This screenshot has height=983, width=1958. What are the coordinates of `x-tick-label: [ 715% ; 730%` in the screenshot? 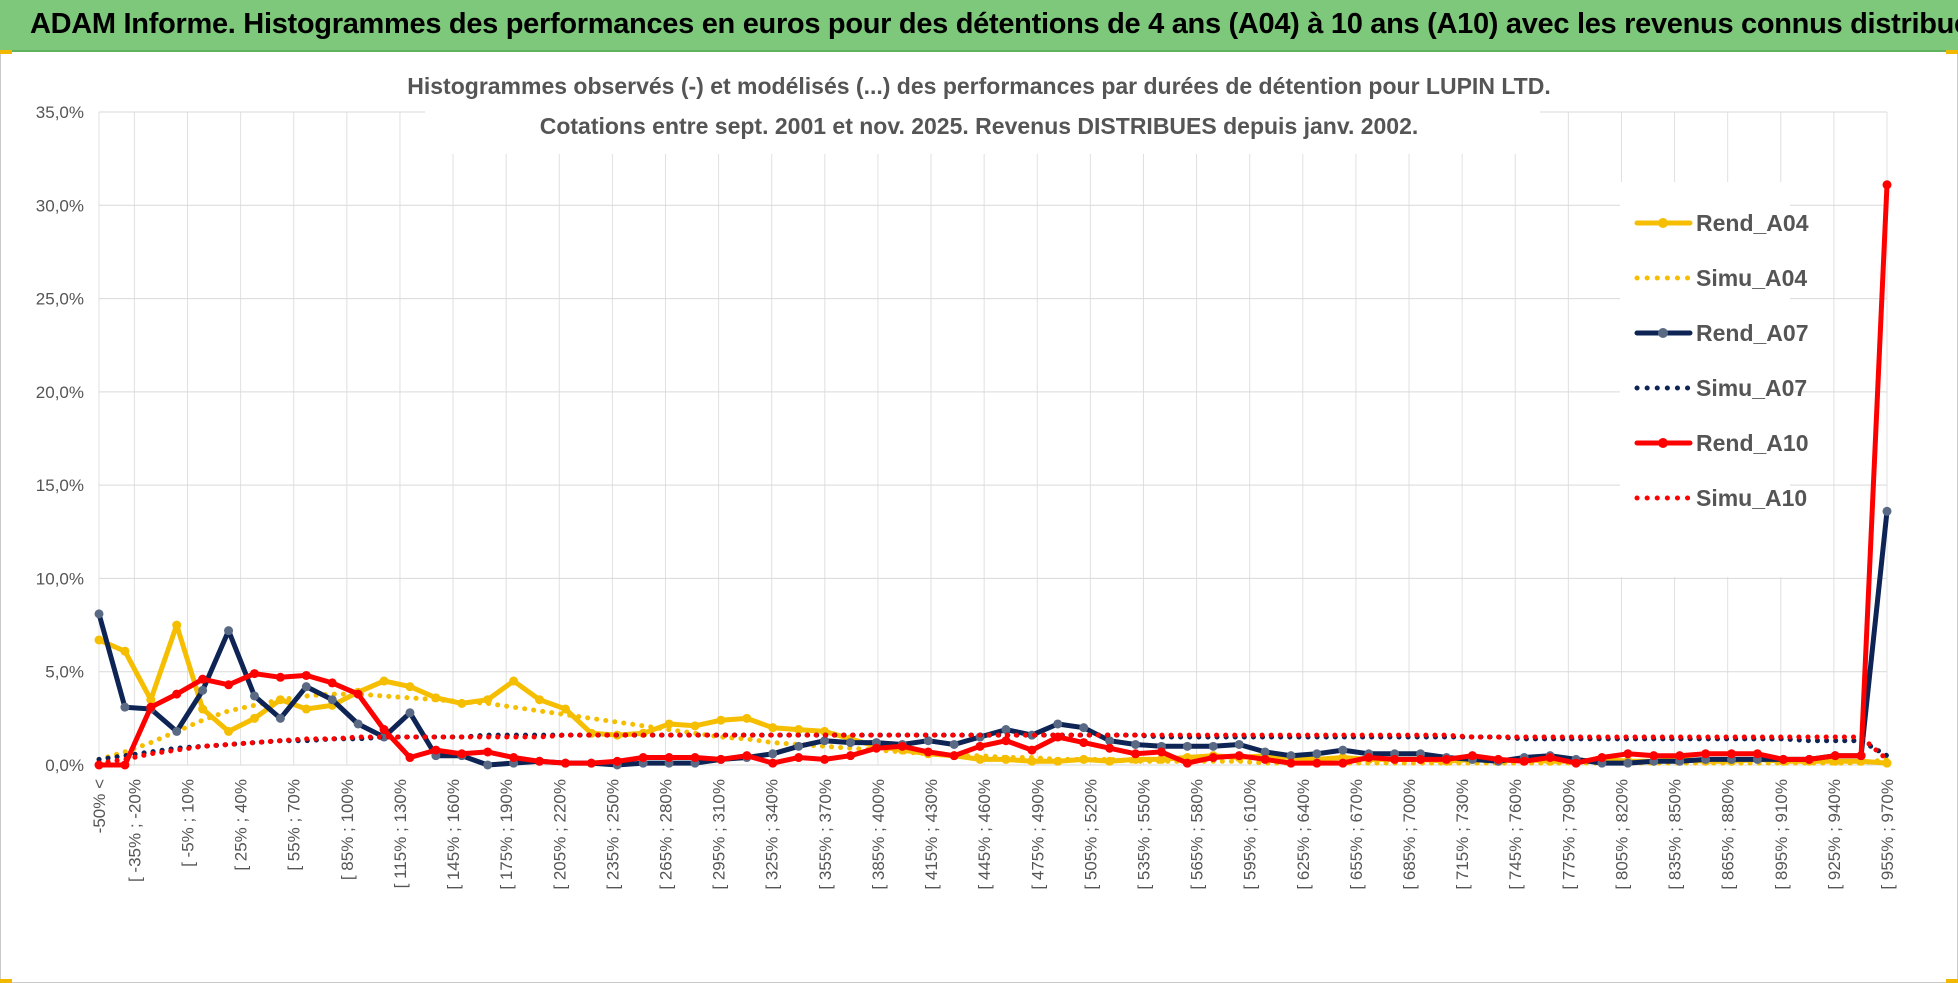 It's located at (1462, 834).